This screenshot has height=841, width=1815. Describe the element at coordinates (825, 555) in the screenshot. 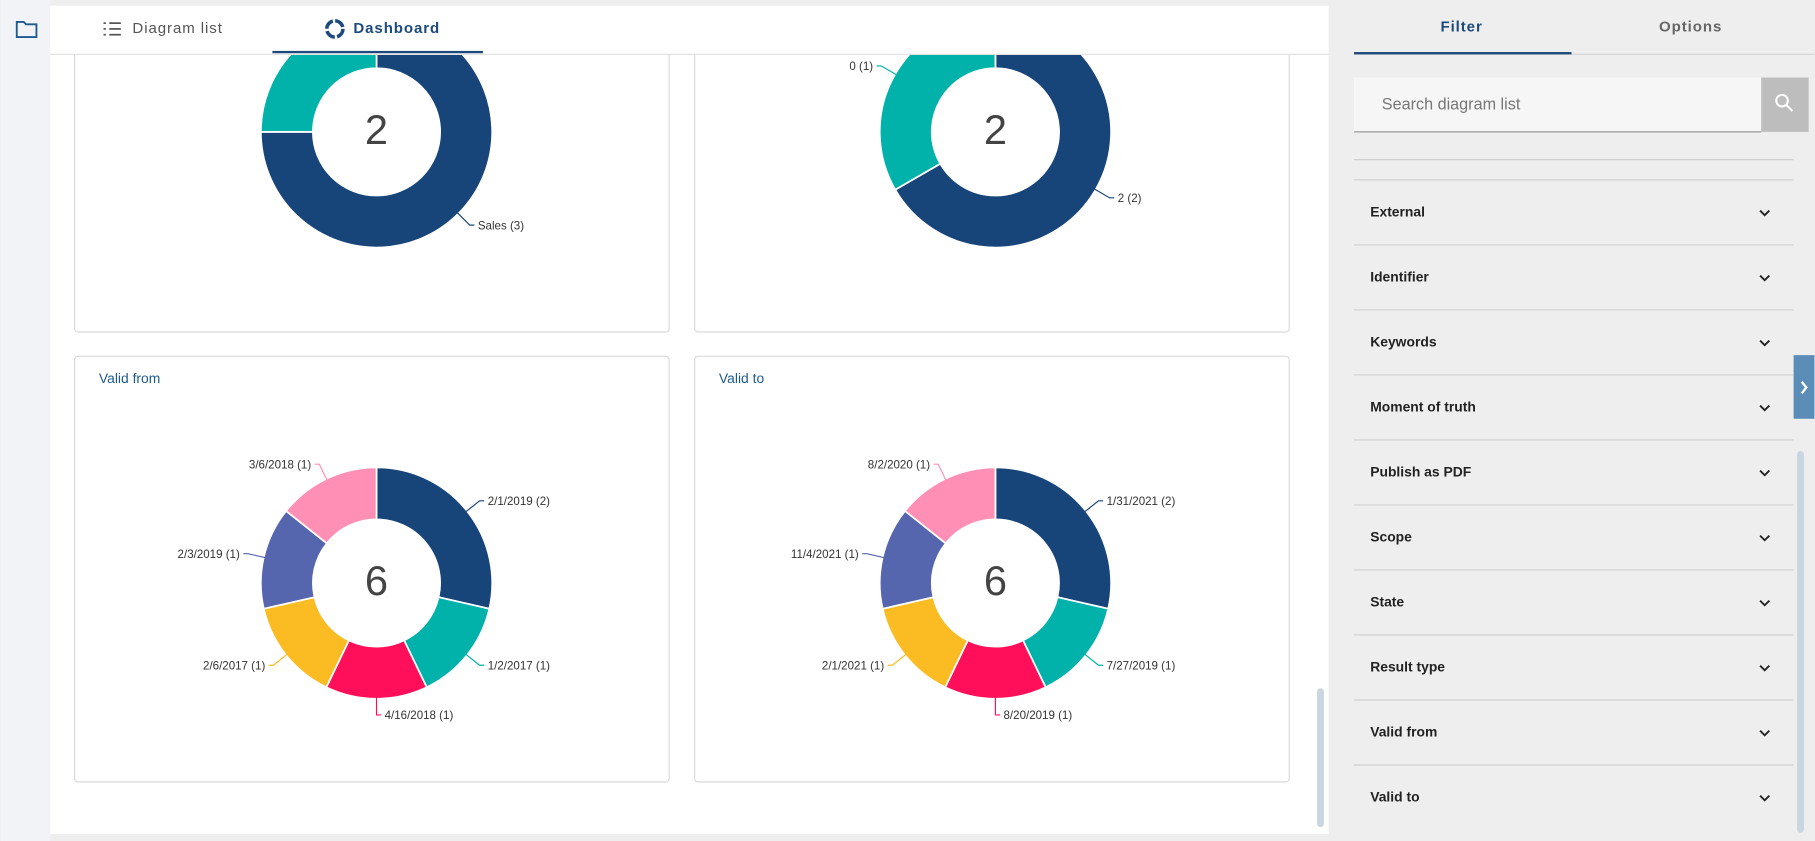

I see `segment-label: 11/4/2021 (1)` at that location.